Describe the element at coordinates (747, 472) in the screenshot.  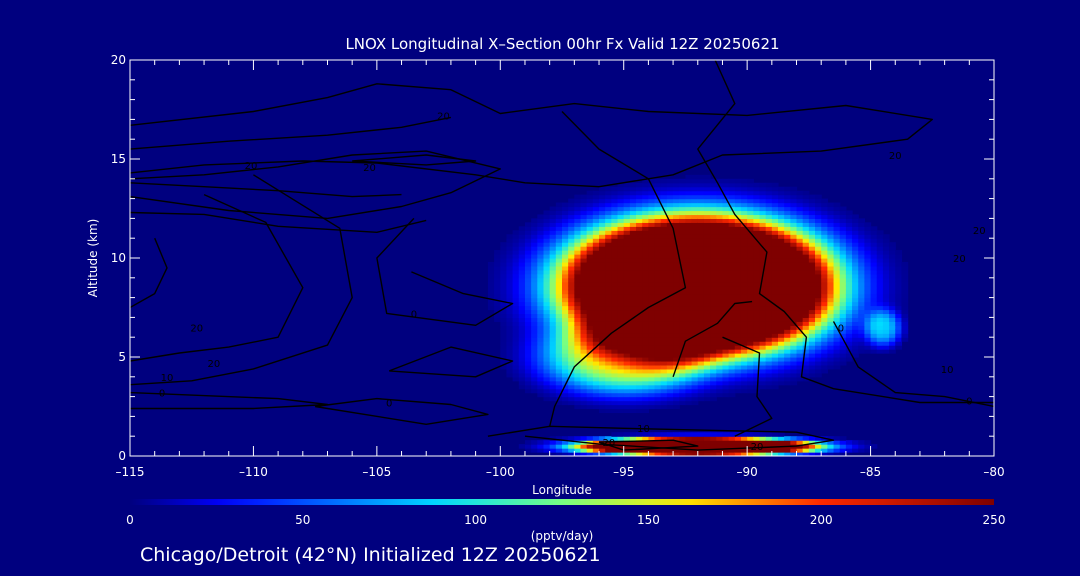
I see `x-tick-label: –90` at that location.